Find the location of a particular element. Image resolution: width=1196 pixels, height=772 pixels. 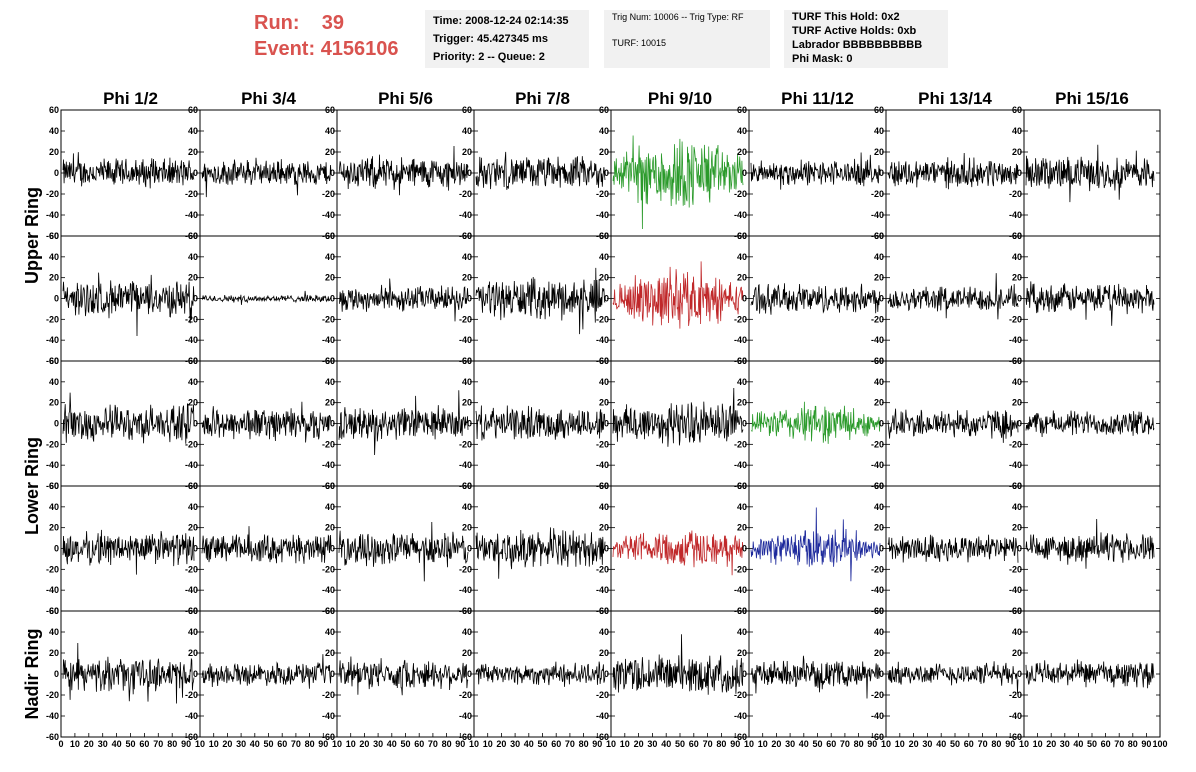

turf-text: TURF: 10015 is located at coordinates (639, 43).